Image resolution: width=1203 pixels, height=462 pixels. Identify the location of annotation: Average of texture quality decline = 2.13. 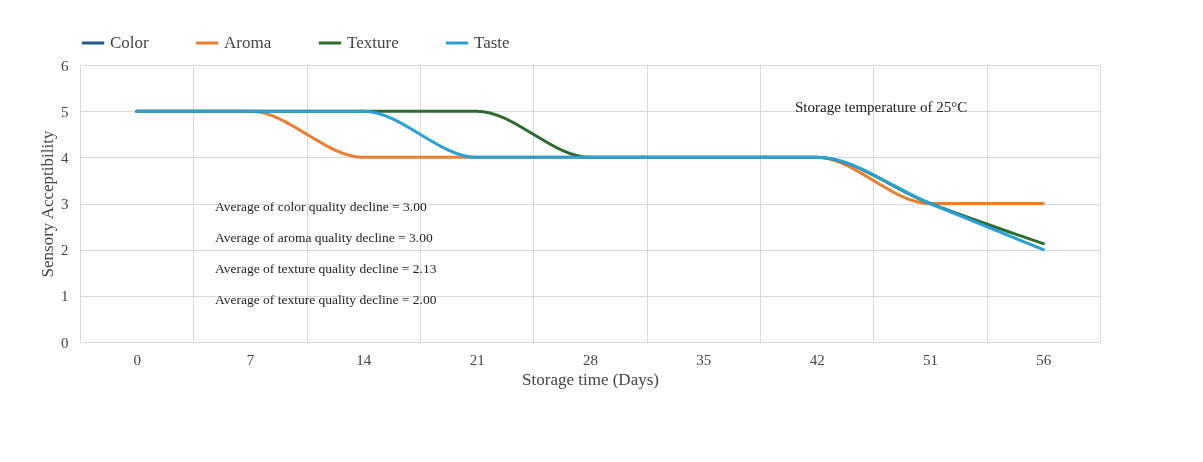
(326, 268).